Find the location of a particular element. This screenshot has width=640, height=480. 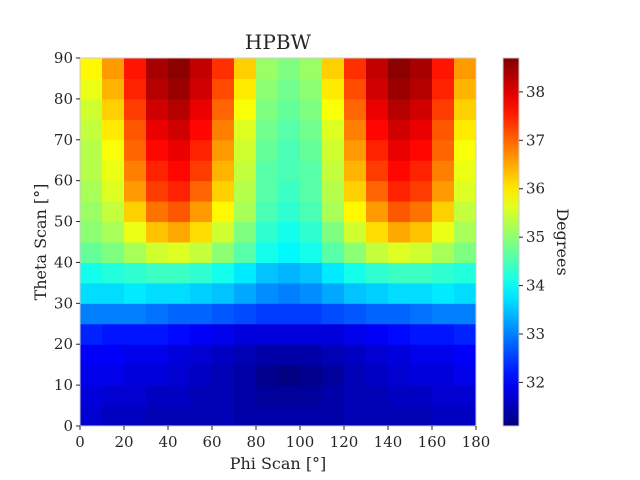

y-tick-label: 40 is located at coordinates (63, 262).